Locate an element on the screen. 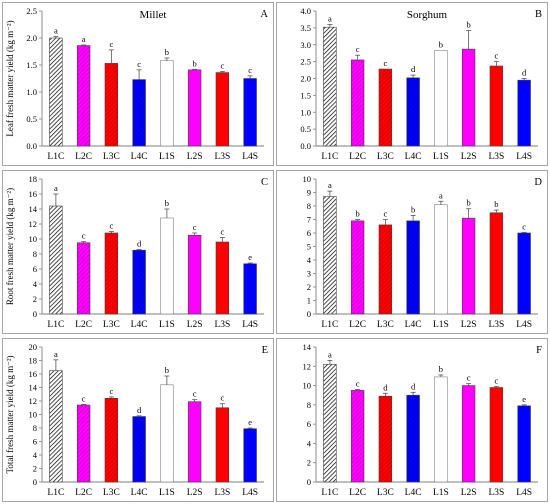 The image size is (550, 504). y-tick-label: 5 is located at coordinates (309, 247).